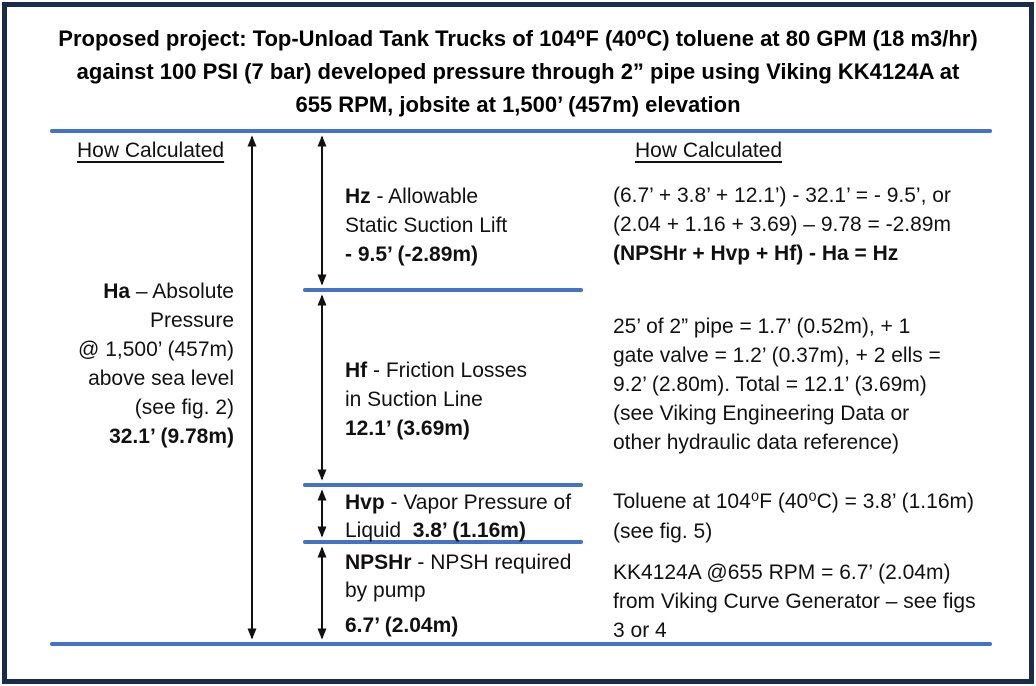  What do you see at coordinates (447, 370) in the screenshot?
I see `hf-desc: - Friction Losses` at bounding box center [447, 370].